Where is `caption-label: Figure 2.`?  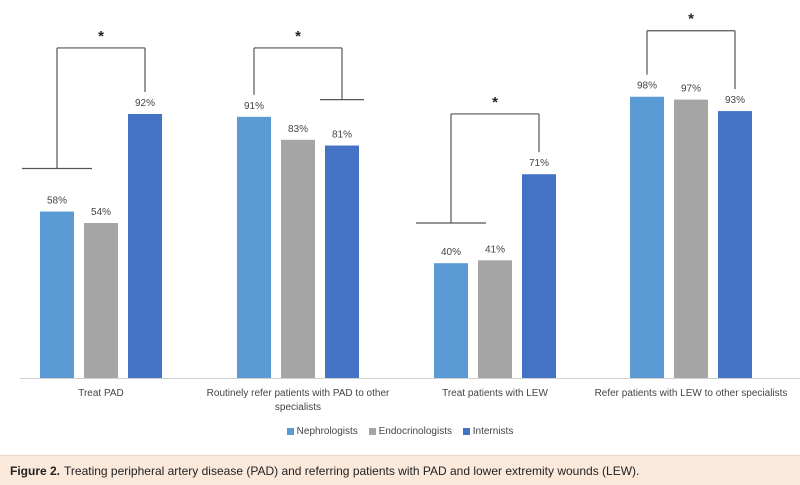 caption-label: Figure 2. is located at coordinates (35, 471).